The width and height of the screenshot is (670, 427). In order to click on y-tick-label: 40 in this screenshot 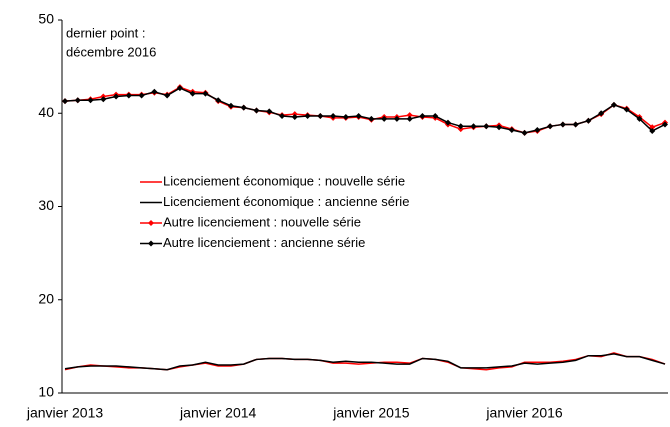, I will do `click(46, 112)`.